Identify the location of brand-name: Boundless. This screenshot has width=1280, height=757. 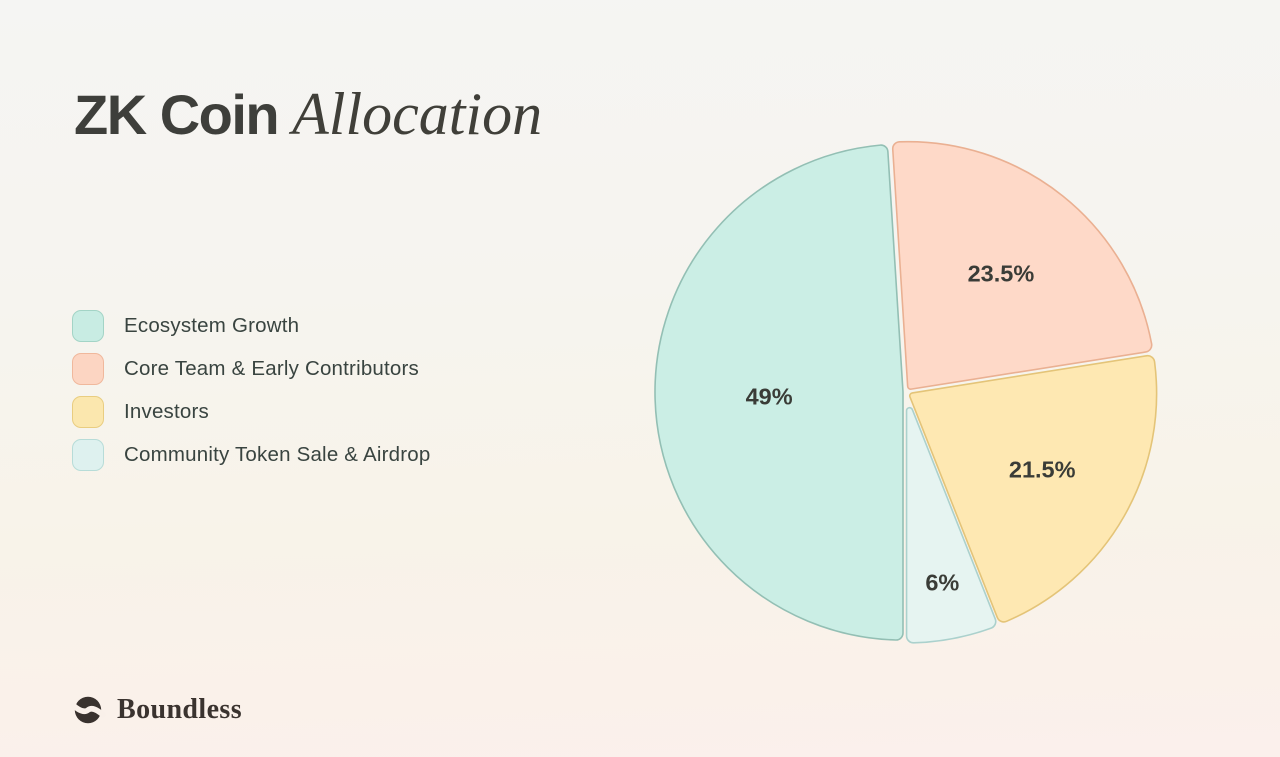
(179, 709).